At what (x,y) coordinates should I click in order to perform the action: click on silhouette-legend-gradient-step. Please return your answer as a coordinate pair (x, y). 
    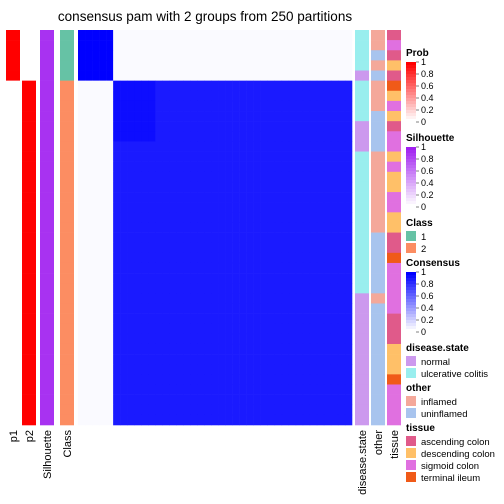
    Looking at the image, I should click on (411, 170).